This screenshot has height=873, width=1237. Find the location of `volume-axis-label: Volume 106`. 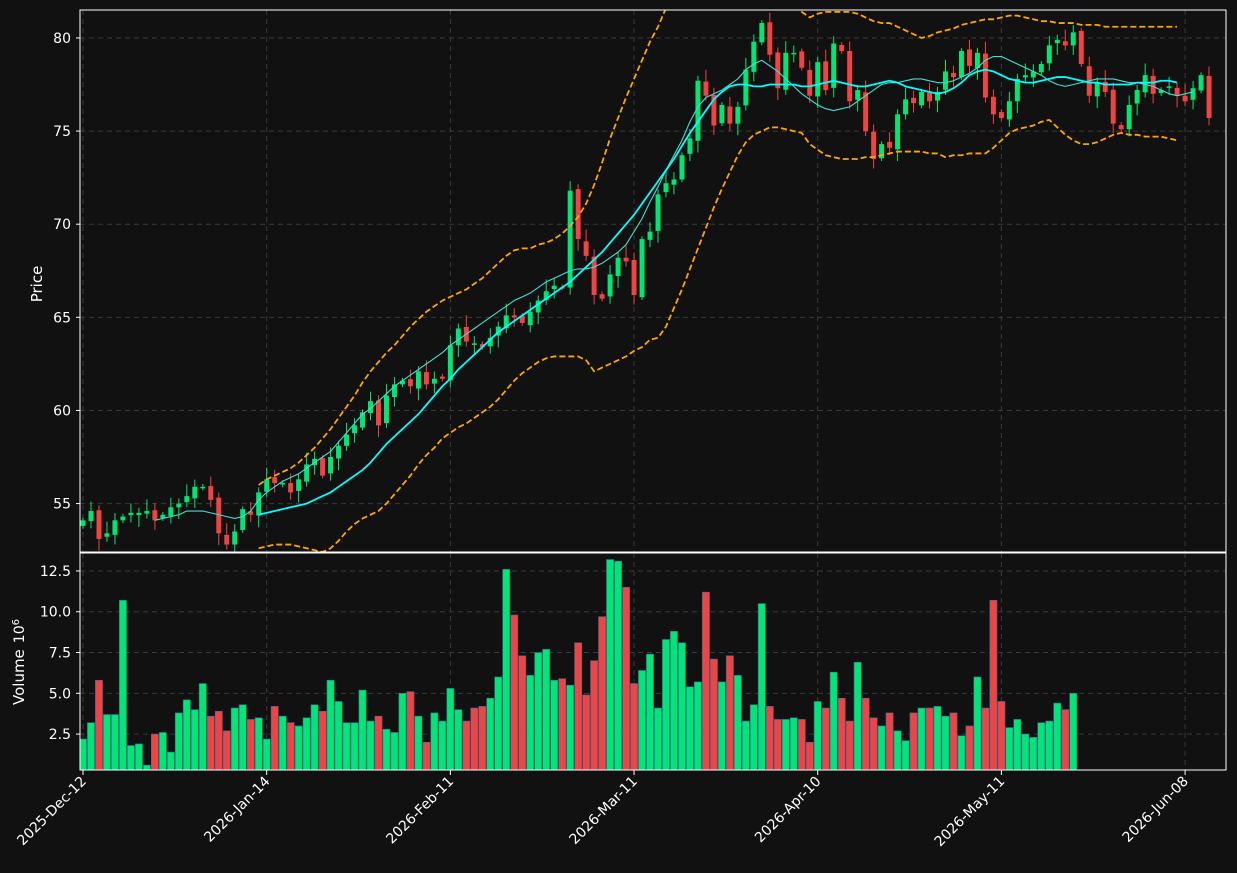

volume-axis-label: Volume 106 is located at coordinates (19, 662).